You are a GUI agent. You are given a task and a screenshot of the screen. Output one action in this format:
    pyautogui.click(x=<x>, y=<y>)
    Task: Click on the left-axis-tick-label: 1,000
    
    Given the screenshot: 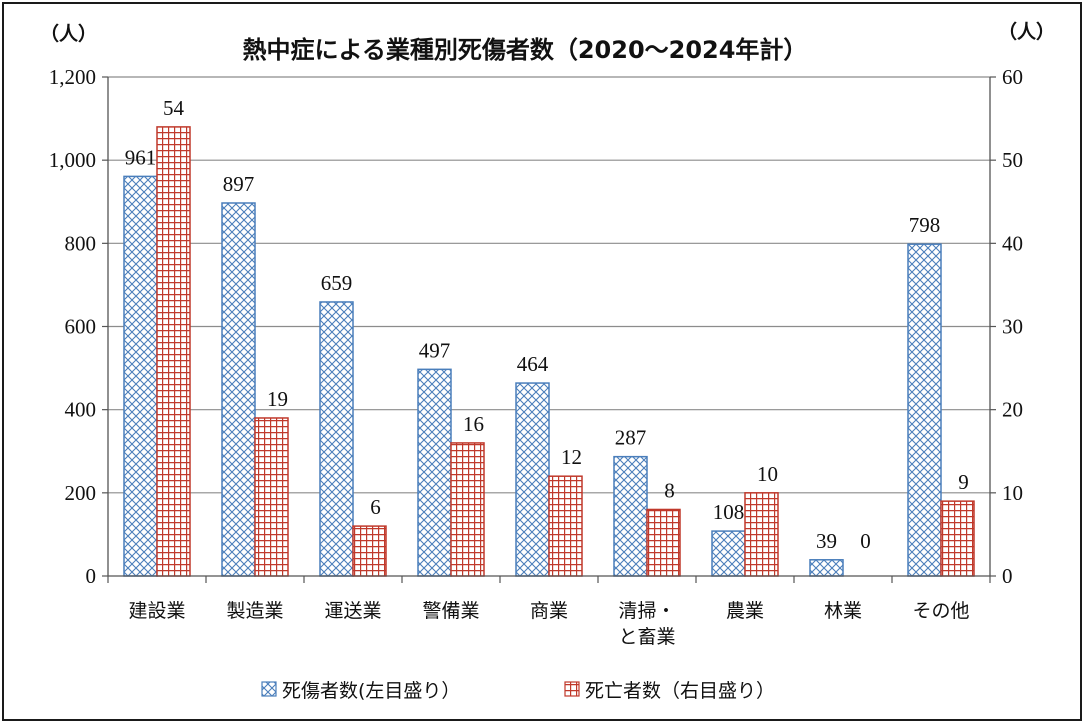 What is the action you would take?
    pyautogui.click(x=72, y=160)
    